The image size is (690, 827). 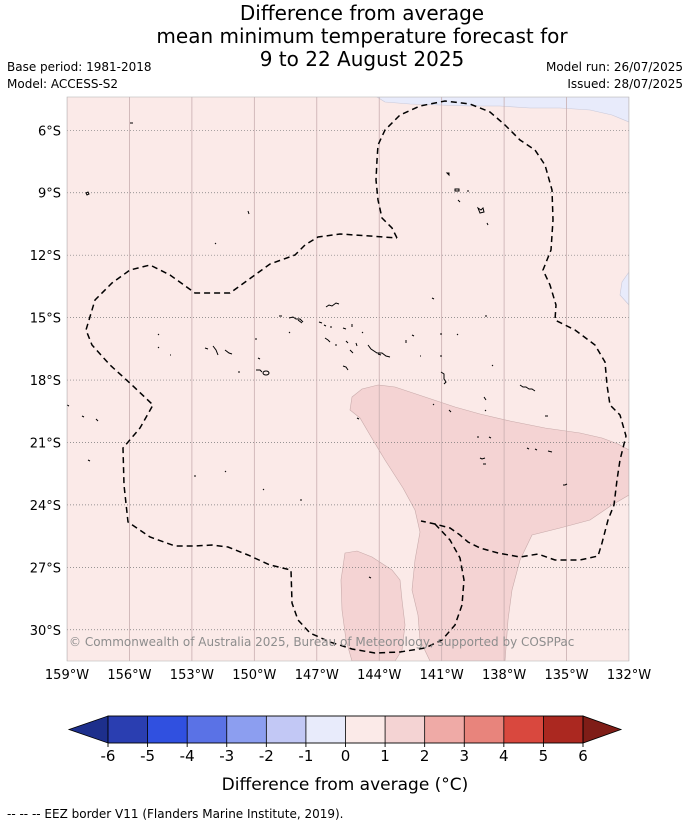 What do you see at coordinates (49, 194) in the screenshot?
I see `lat-tick-label: 9°S` at bounding box center [49, 194].